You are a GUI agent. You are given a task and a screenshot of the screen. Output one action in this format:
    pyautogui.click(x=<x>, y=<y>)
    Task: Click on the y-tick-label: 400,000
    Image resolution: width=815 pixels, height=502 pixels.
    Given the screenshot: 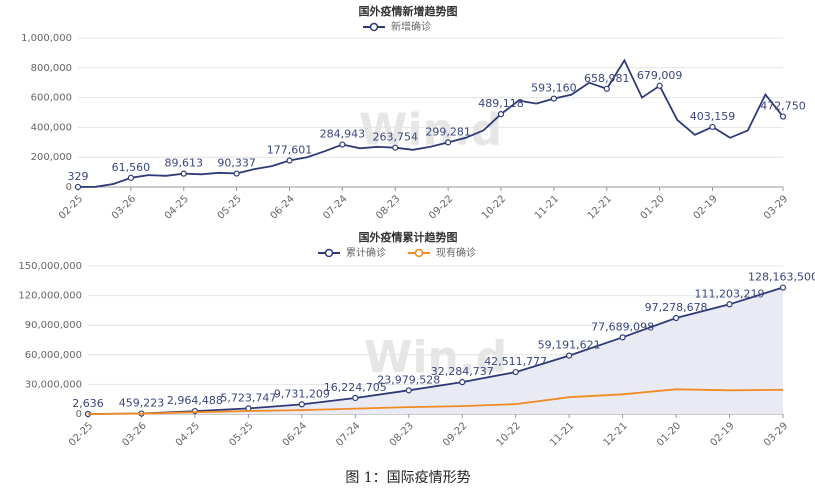 What is the action you would take?
    pyautogui.click(x=51, y=127)
    